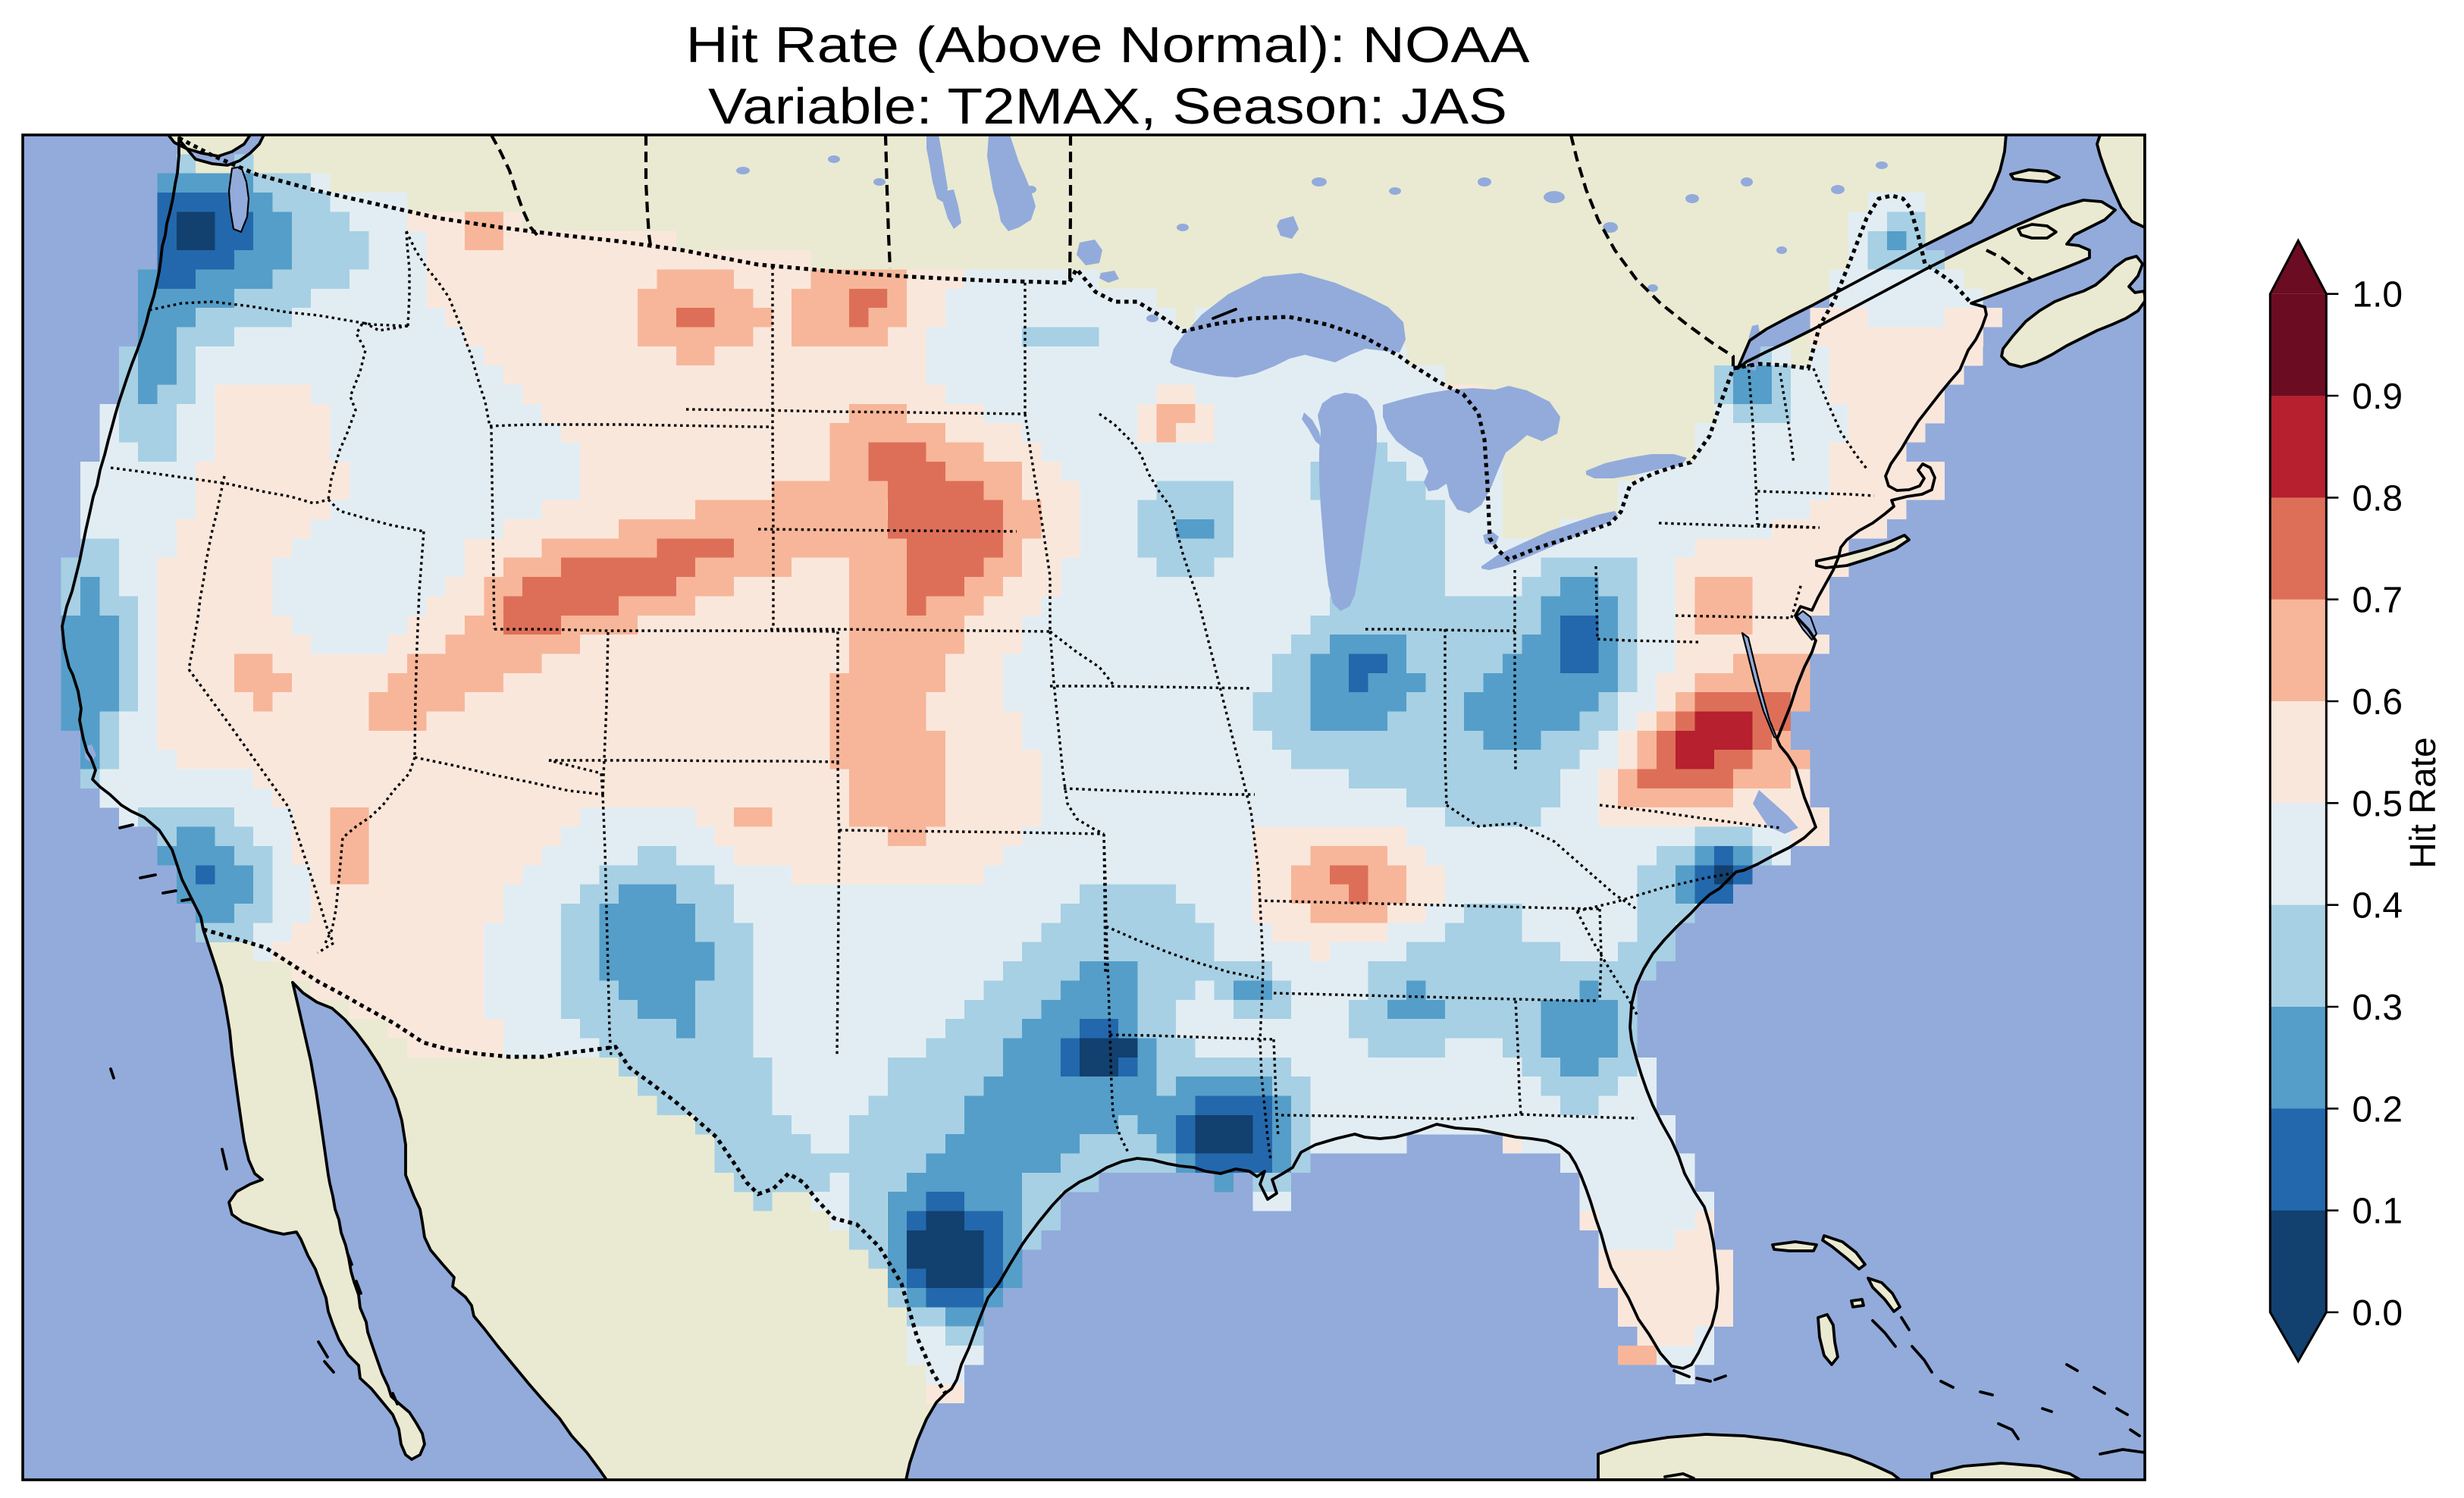 The height and width of the screenshot is (1498, 2464). What do you see at coordinates (2377, 295) in the screenshot?
I see `svg-text: 1.0` at bounding box center [2377, 295].